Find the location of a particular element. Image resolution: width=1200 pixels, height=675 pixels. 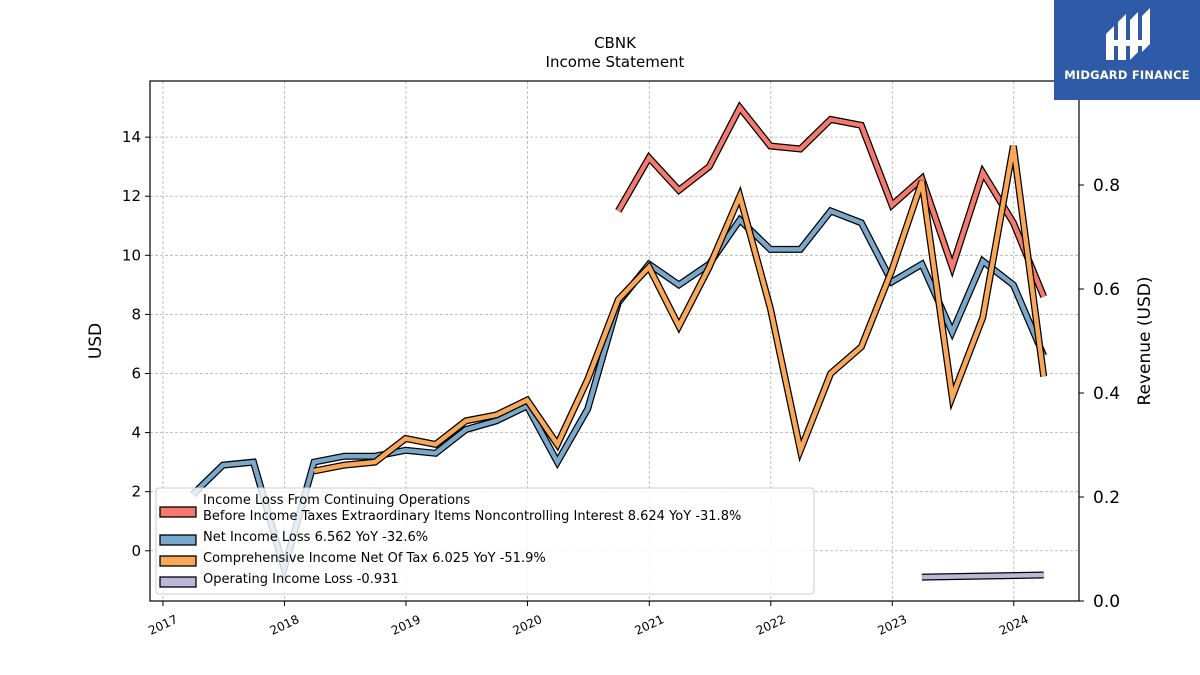

y-tick-label-left: 14 is located at coordinates (131, 137).